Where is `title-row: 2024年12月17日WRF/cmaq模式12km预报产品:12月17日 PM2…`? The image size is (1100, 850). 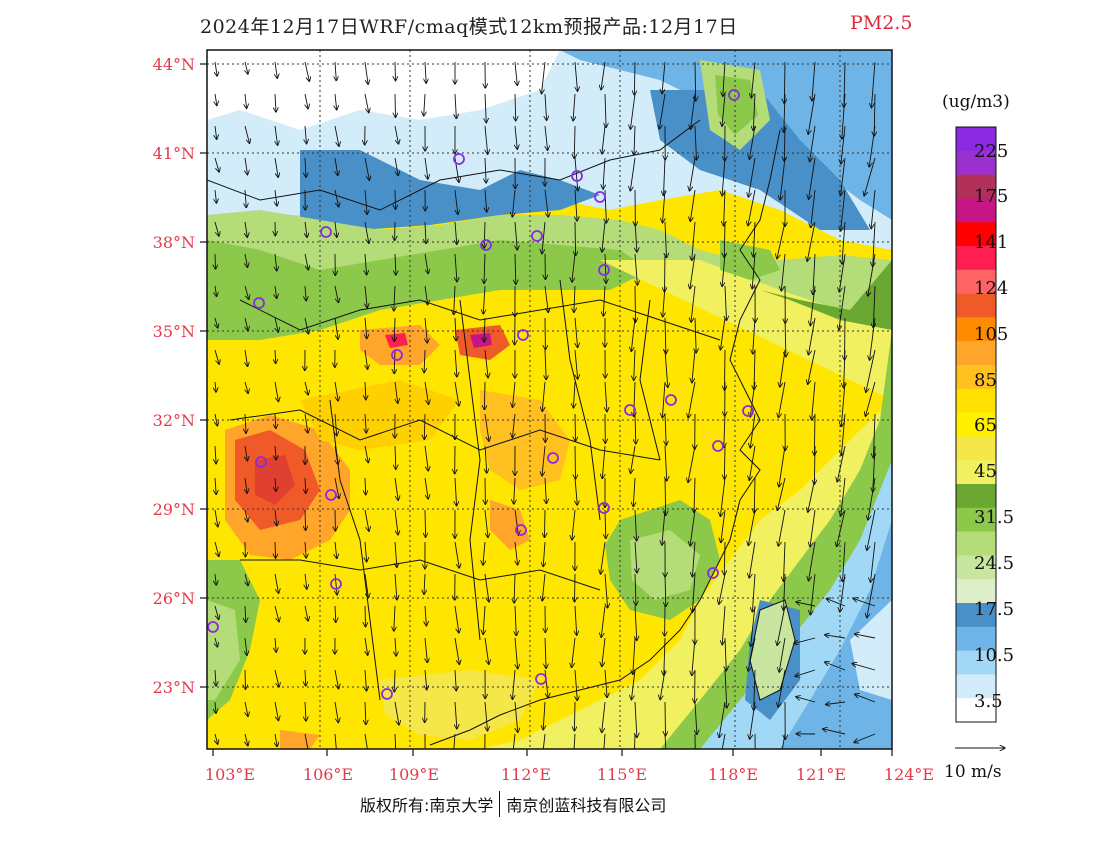
title-row: 2024年12月17日WRF/cmaq模式12km预报产品:12月17日 PM2… is located at coordinates (570, 26).